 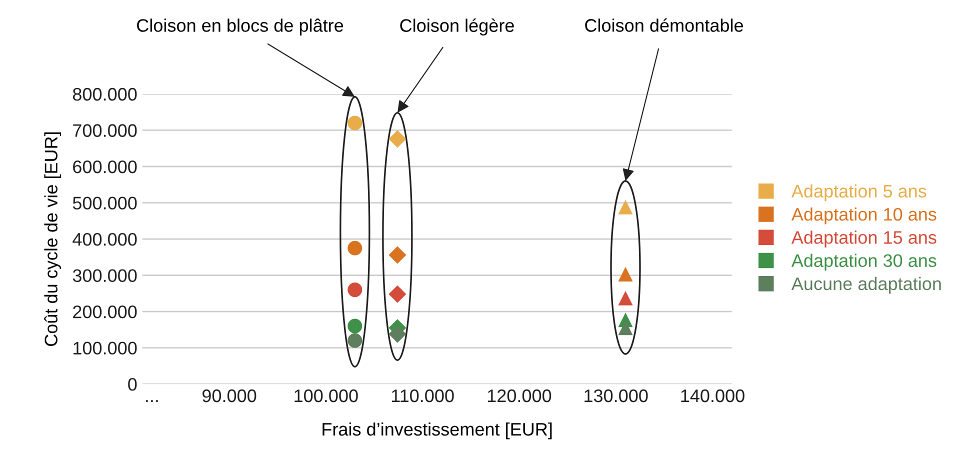 I want to click on y-axis-title: Coût du cycle de vie [EUR], so click(x=53, y=239).